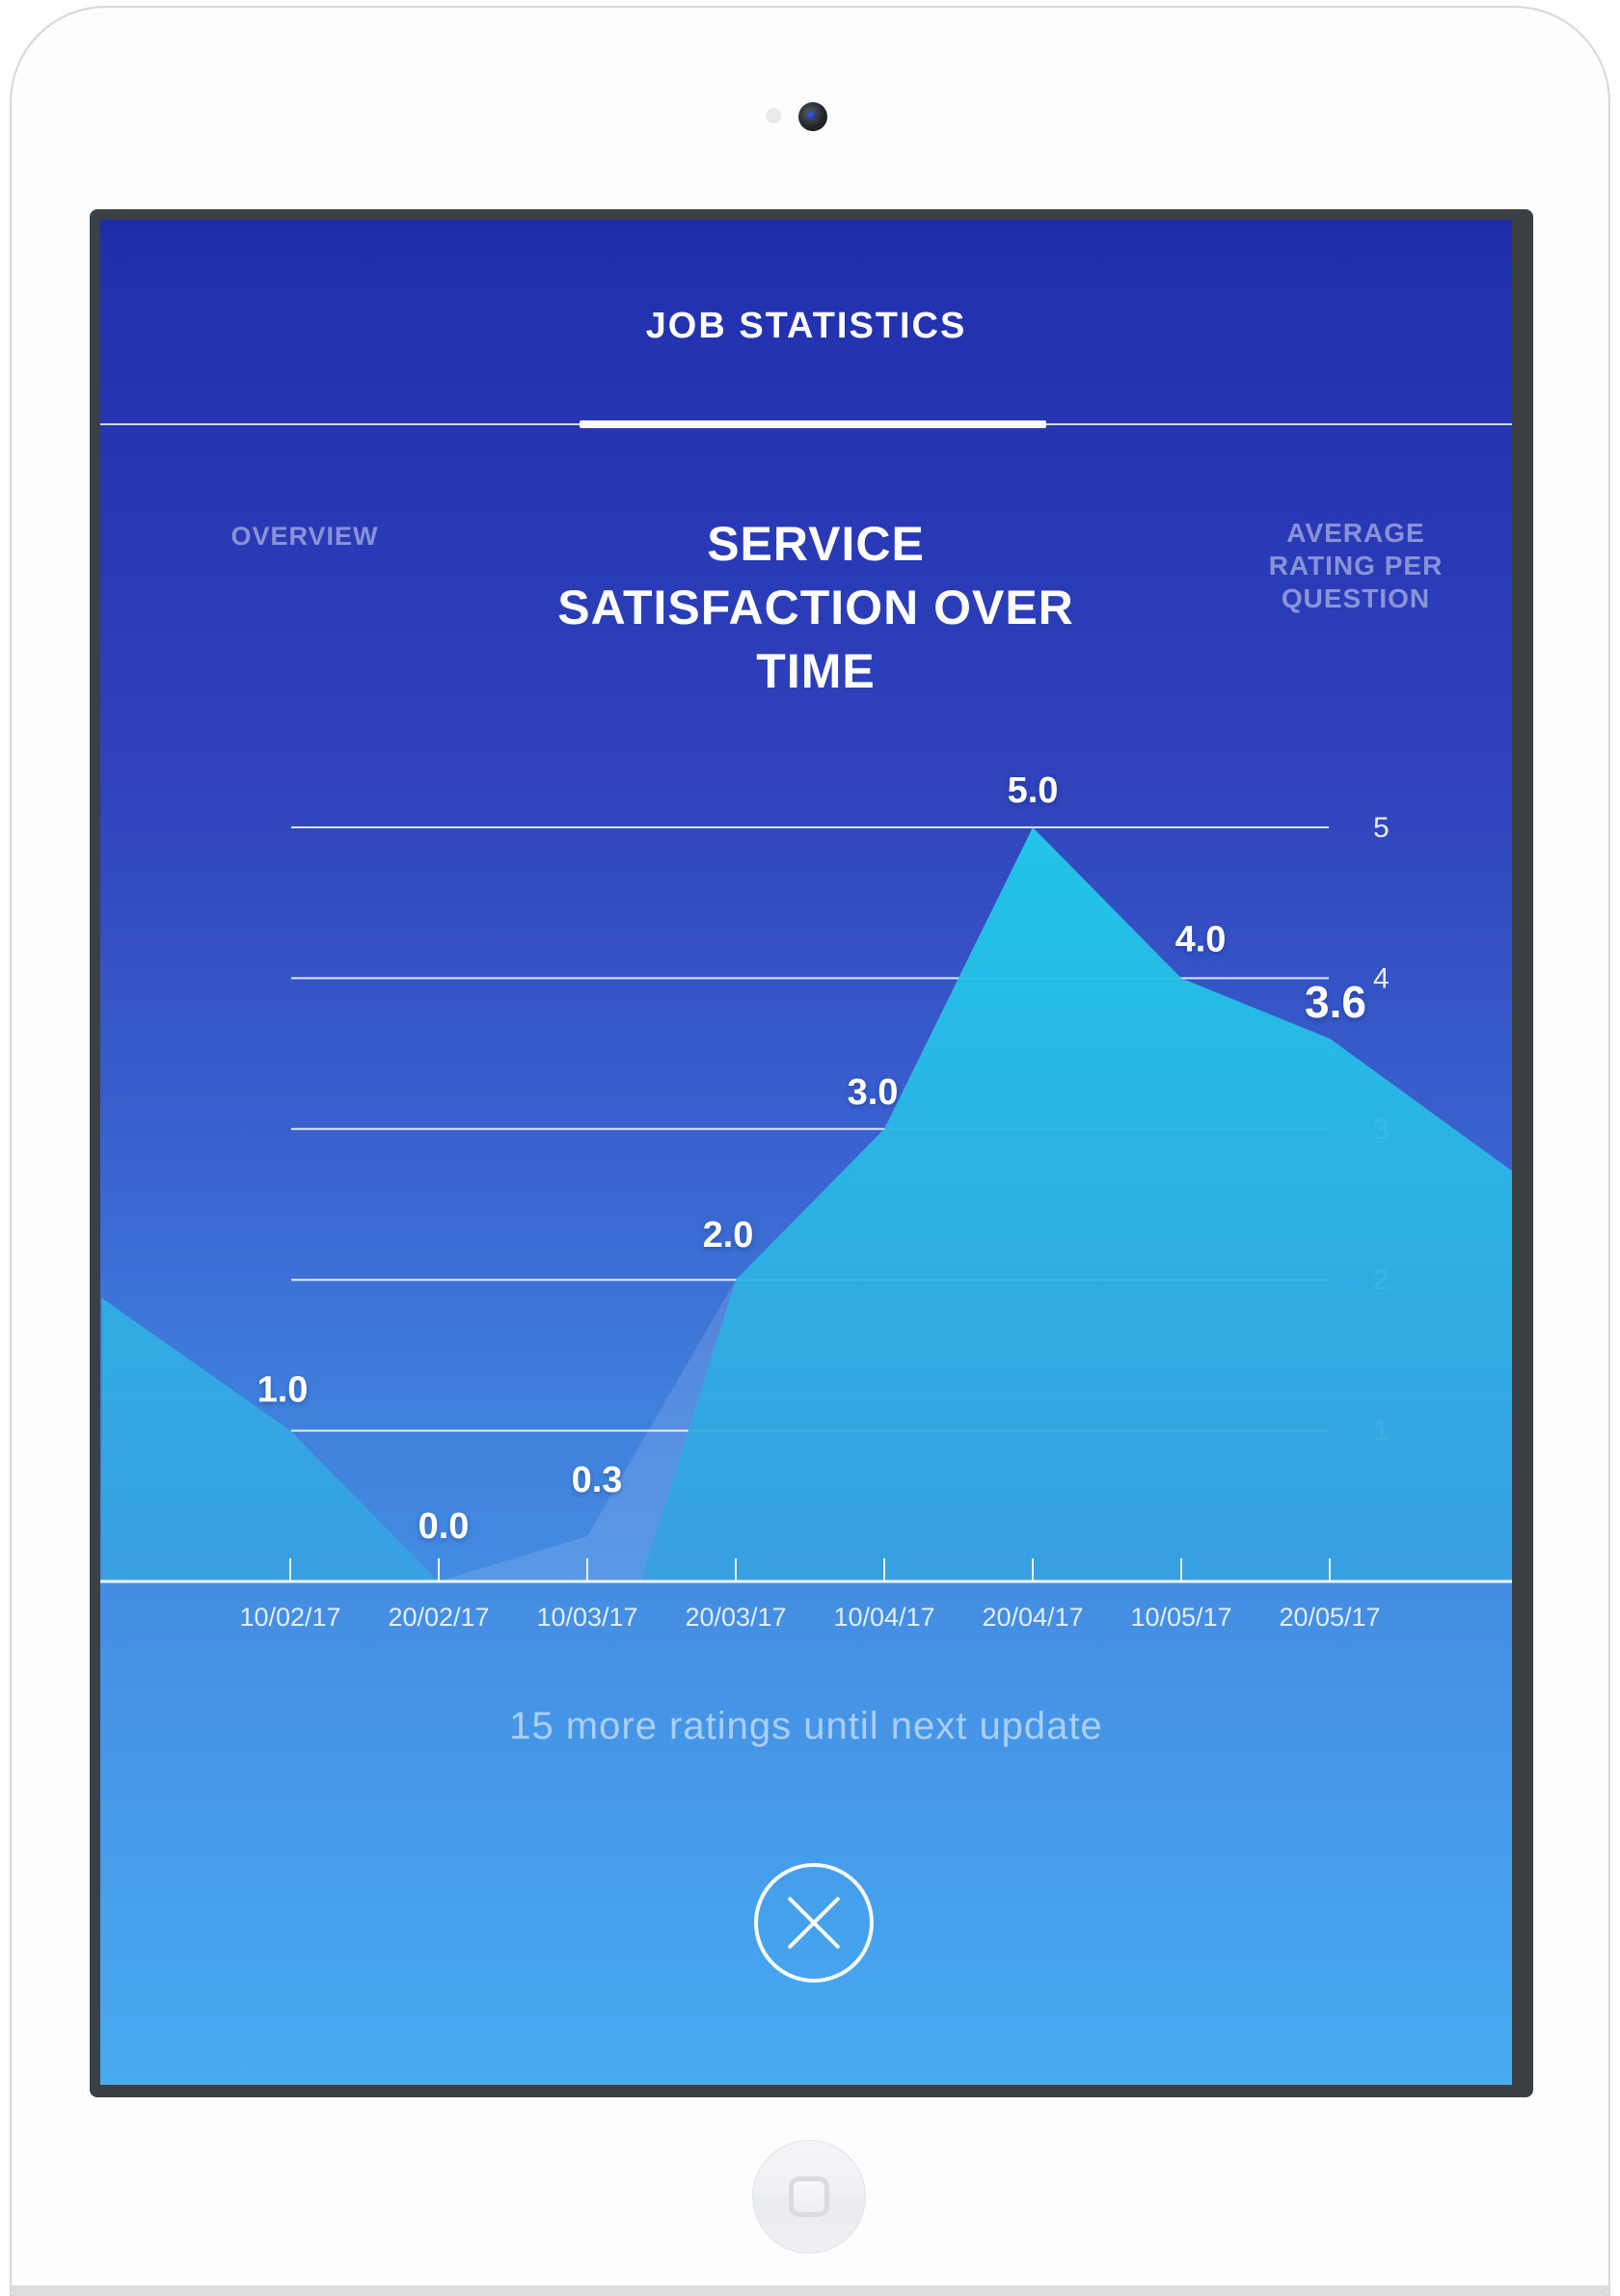 This screenshot has width=1620, height=2296. I want to click on x-axis-label-10/05/17: 10/05/17, so click(1180, 1617).